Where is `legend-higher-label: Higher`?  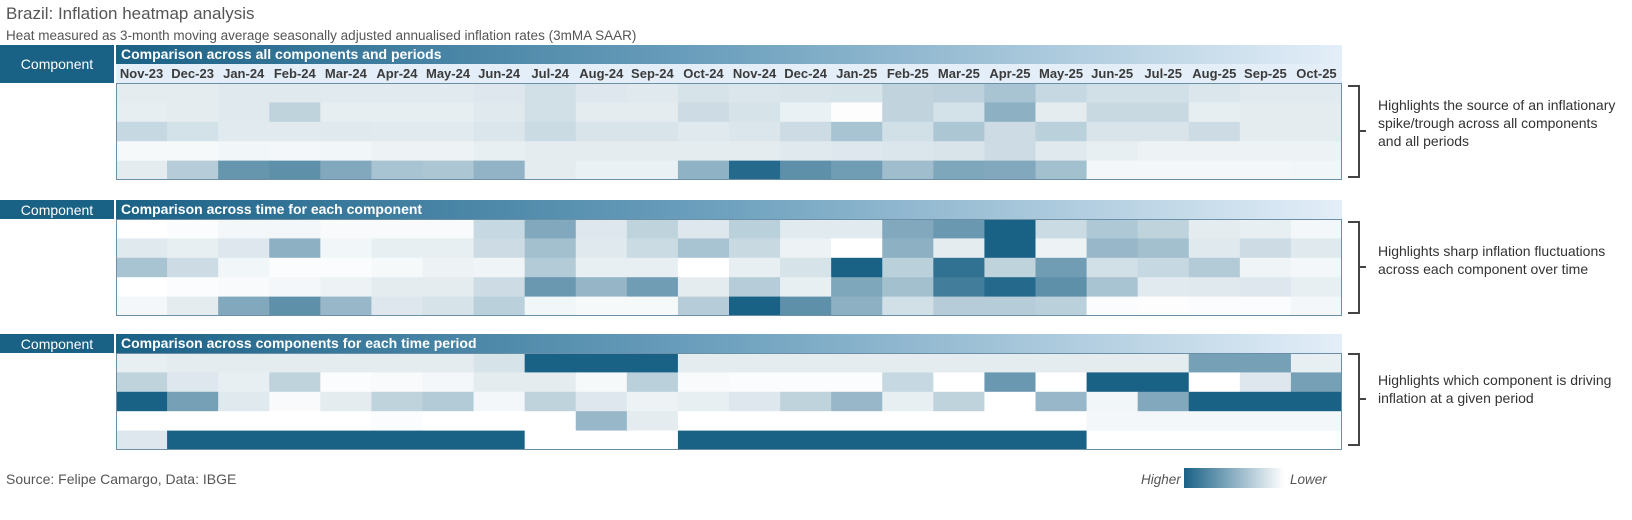 legend-higher-label: Higher is located at coordinates (1161, 479).